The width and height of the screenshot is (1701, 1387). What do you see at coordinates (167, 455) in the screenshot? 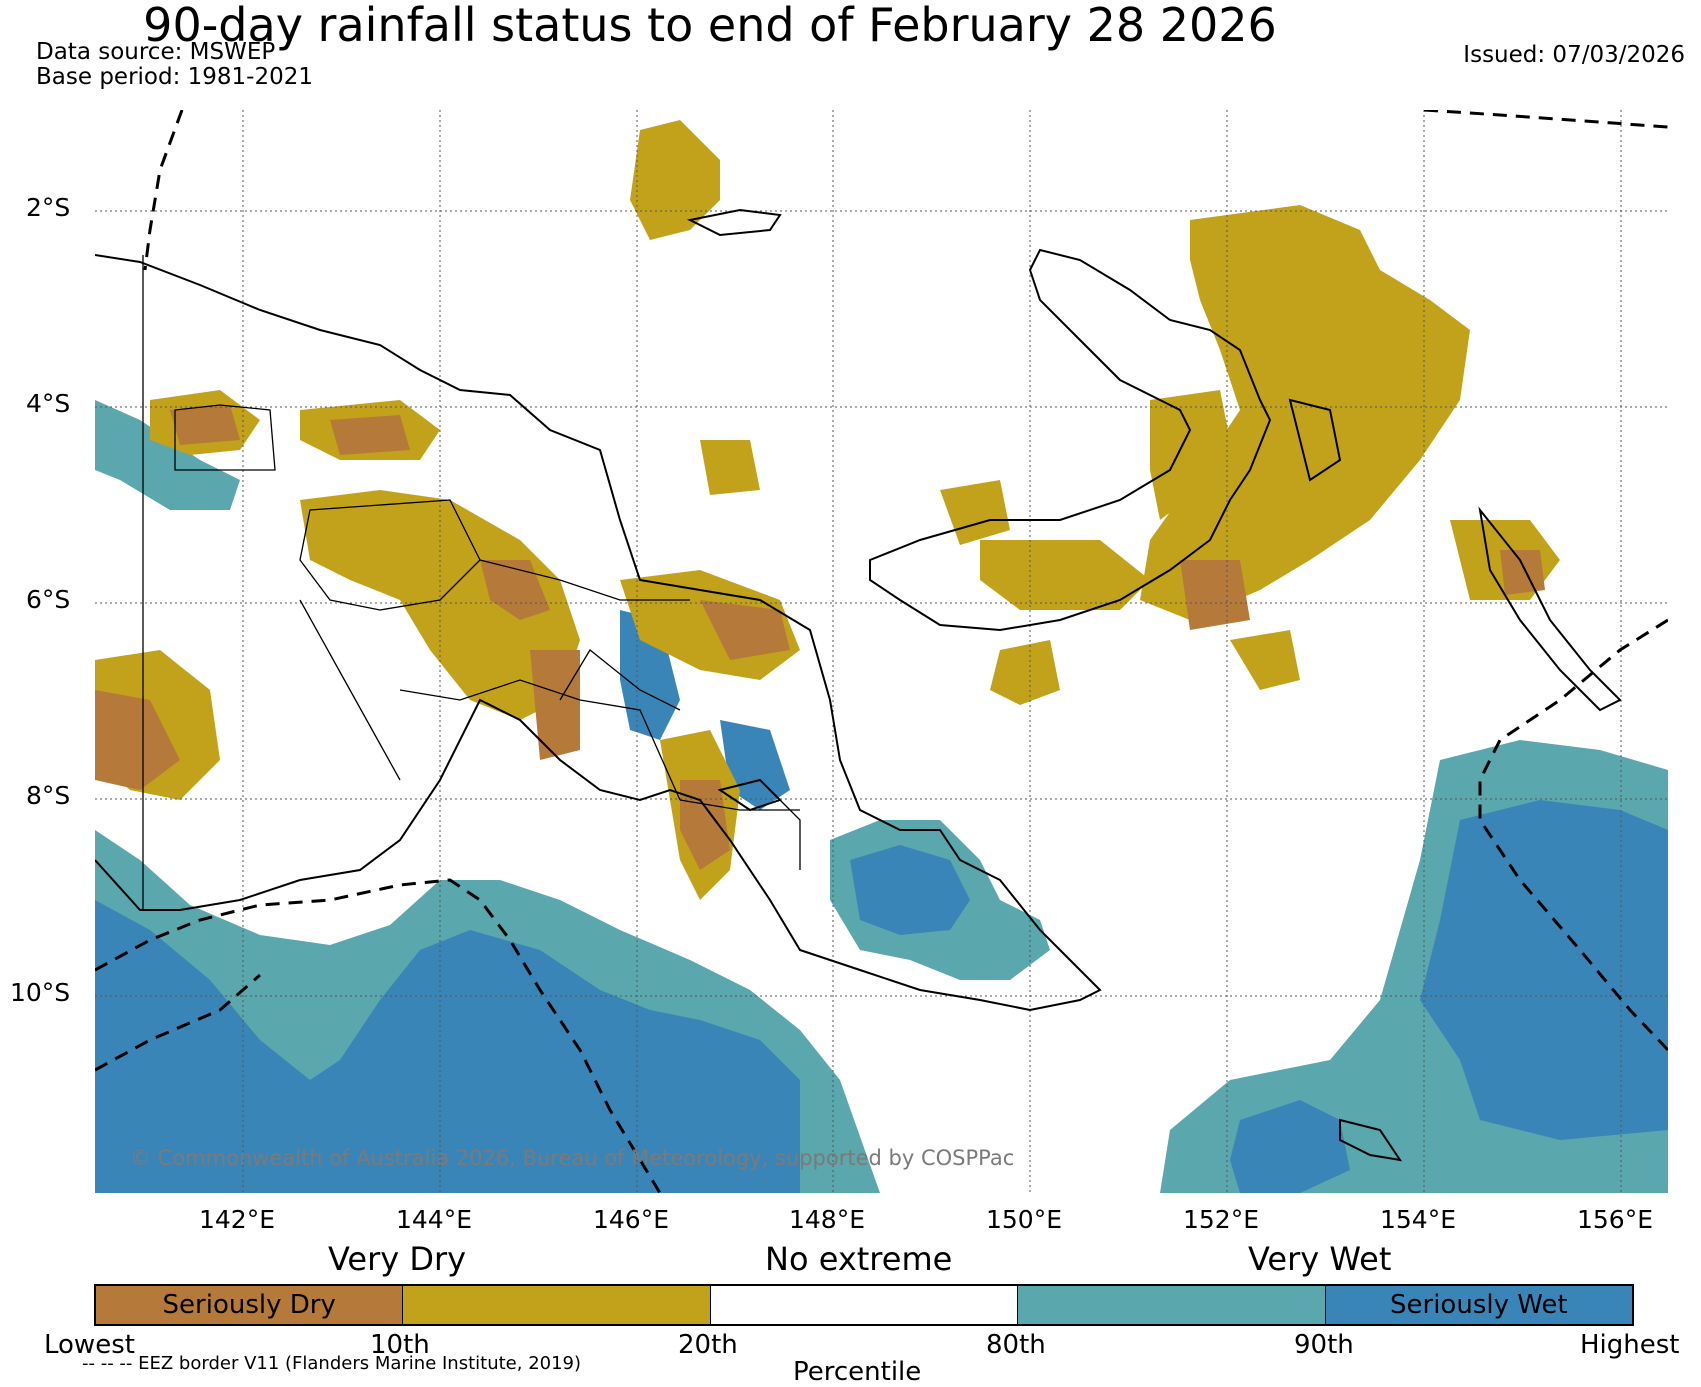
I see `wet-pocket-west` at bounding box center [167, 455].